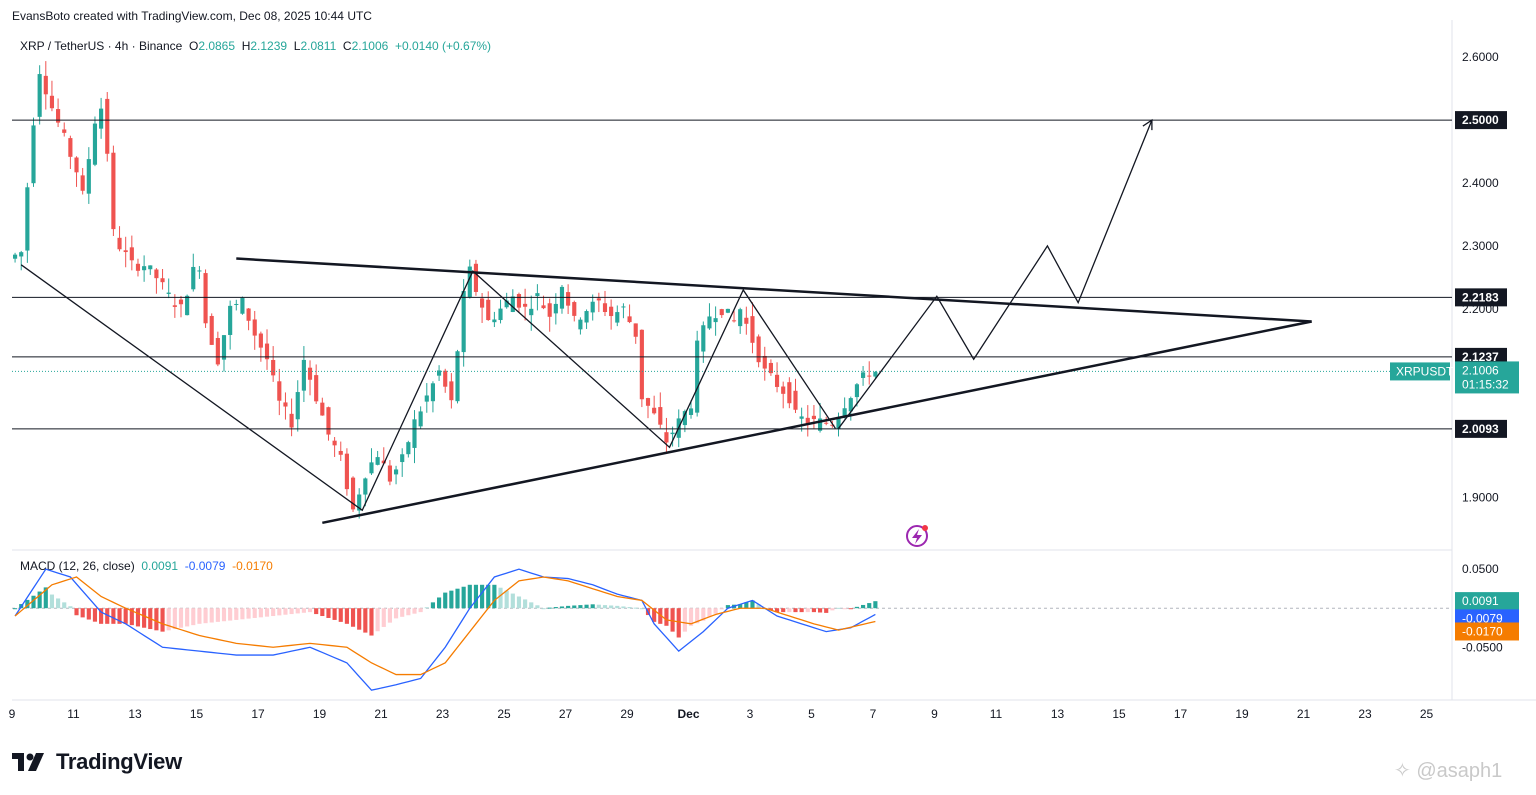 This screenshot has height=795, width=1536. I want to click on level-label: 2.1237, so click(1480, 357).